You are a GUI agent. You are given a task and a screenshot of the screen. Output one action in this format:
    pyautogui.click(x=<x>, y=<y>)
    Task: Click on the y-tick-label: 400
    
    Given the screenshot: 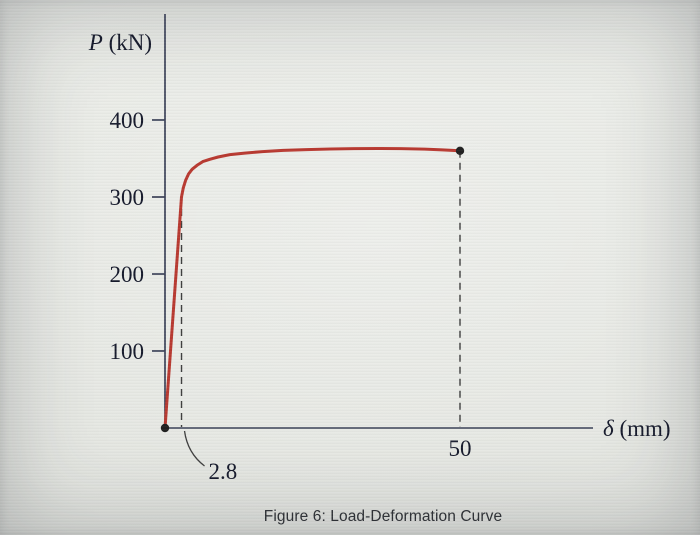 What is the action you would take?
    pyautogui.click(x=127, y=120)
    